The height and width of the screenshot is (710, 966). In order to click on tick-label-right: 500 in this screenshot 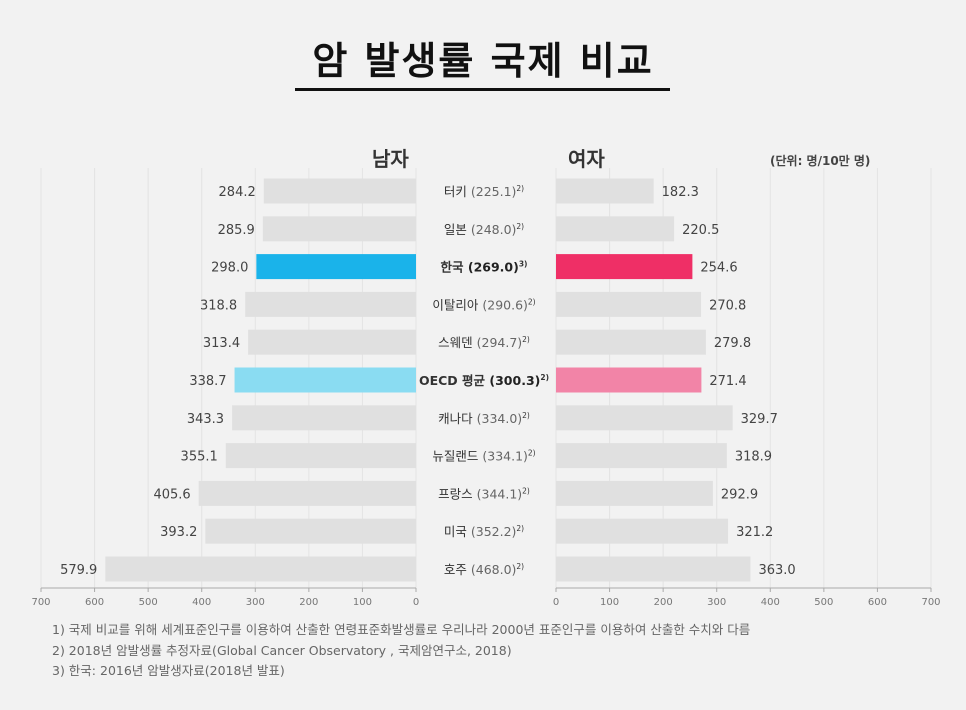, I will do `click(823, 602)`.